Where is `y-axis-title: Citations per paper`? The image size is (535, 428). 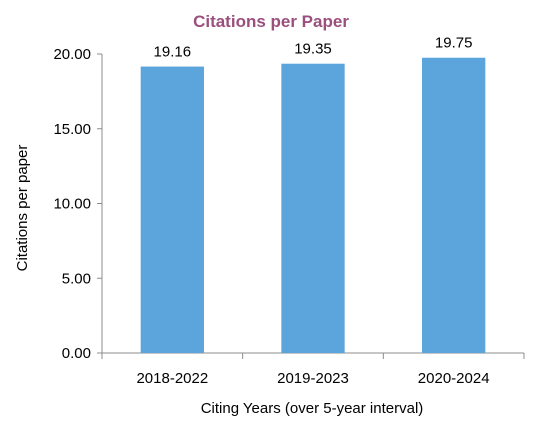
y-axis-title: Citations per paper is located at coordinates (22, 208).